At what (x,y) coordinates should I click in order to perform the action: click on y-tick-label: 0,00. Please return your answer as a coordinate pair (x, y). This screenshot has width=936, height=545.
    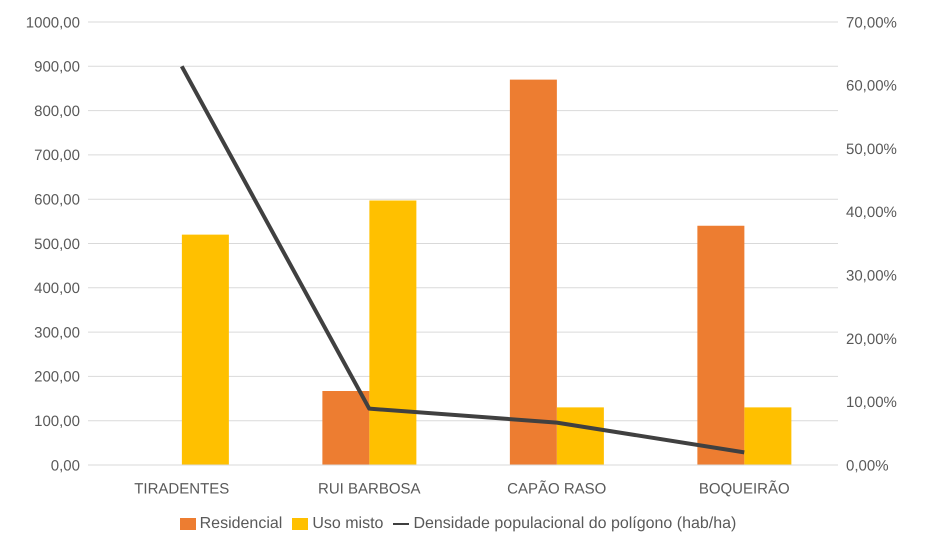
    Looking at the image, I should click on (65, 465).